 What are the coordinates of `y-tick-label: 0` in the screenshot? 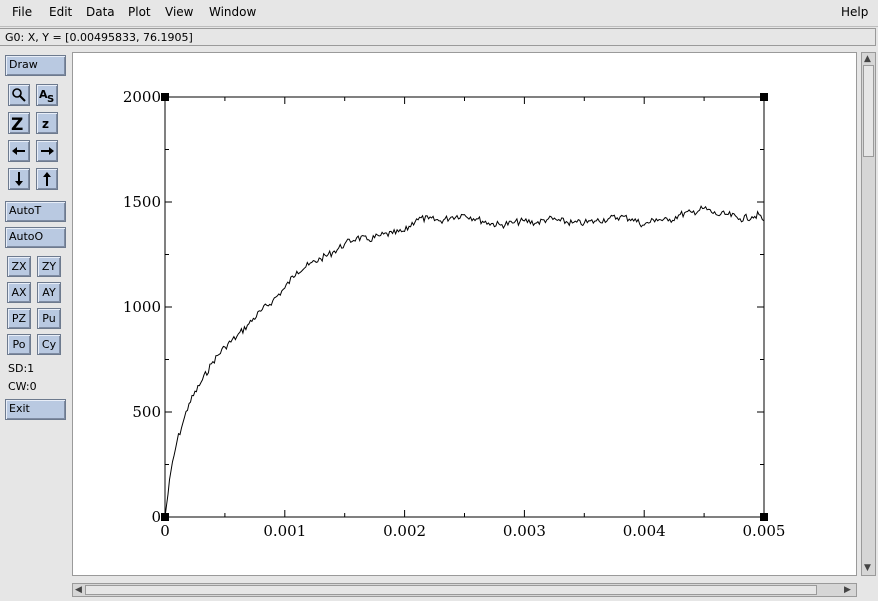 It's located at (156, 517).